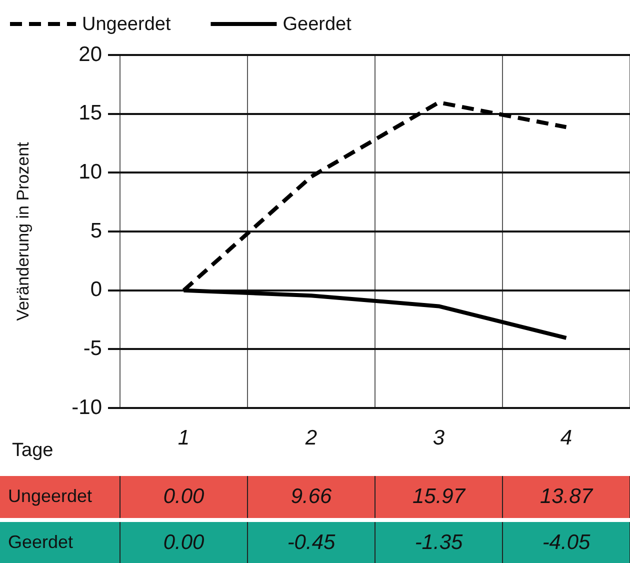  What do you see at coordinates (87, 407) in the screenshot?
I see `y-tick-label: -10` at bounding box center [87, 407].